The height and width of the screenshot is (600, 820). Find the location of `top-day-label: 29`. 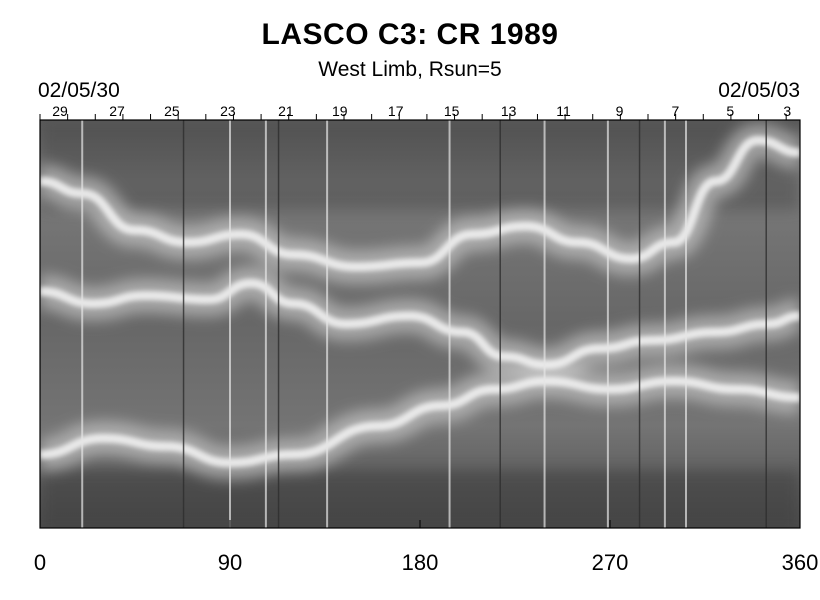

top-day-label: 29 is located at coordinates (60, 111).